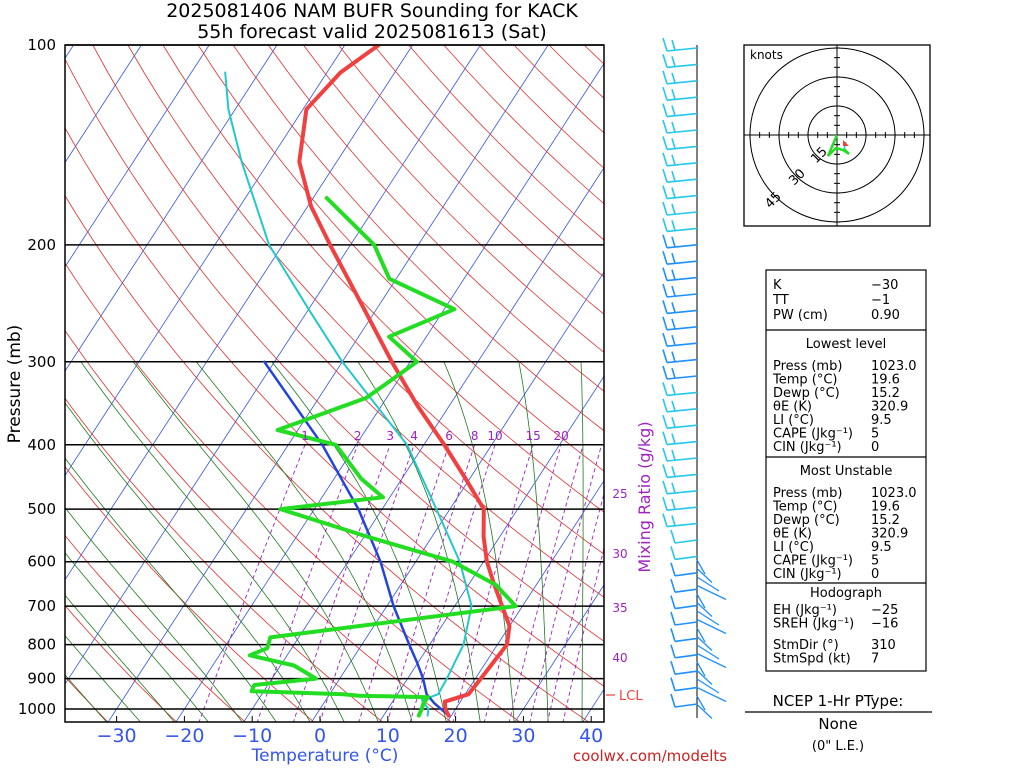  I want to click on most-unstable-row-label: CIN (Jkg⁻¹), so click(807, 574).